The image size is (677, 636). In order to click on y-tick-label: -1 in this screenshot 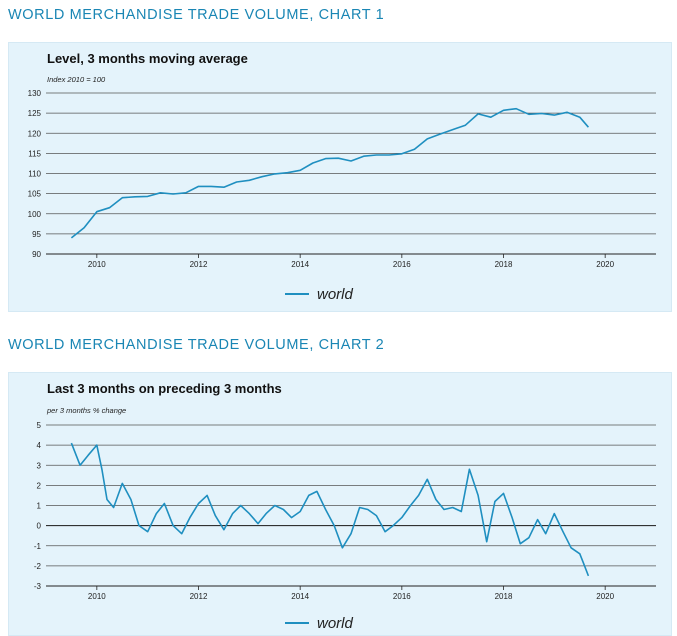, I will do `click(38, 546)`.